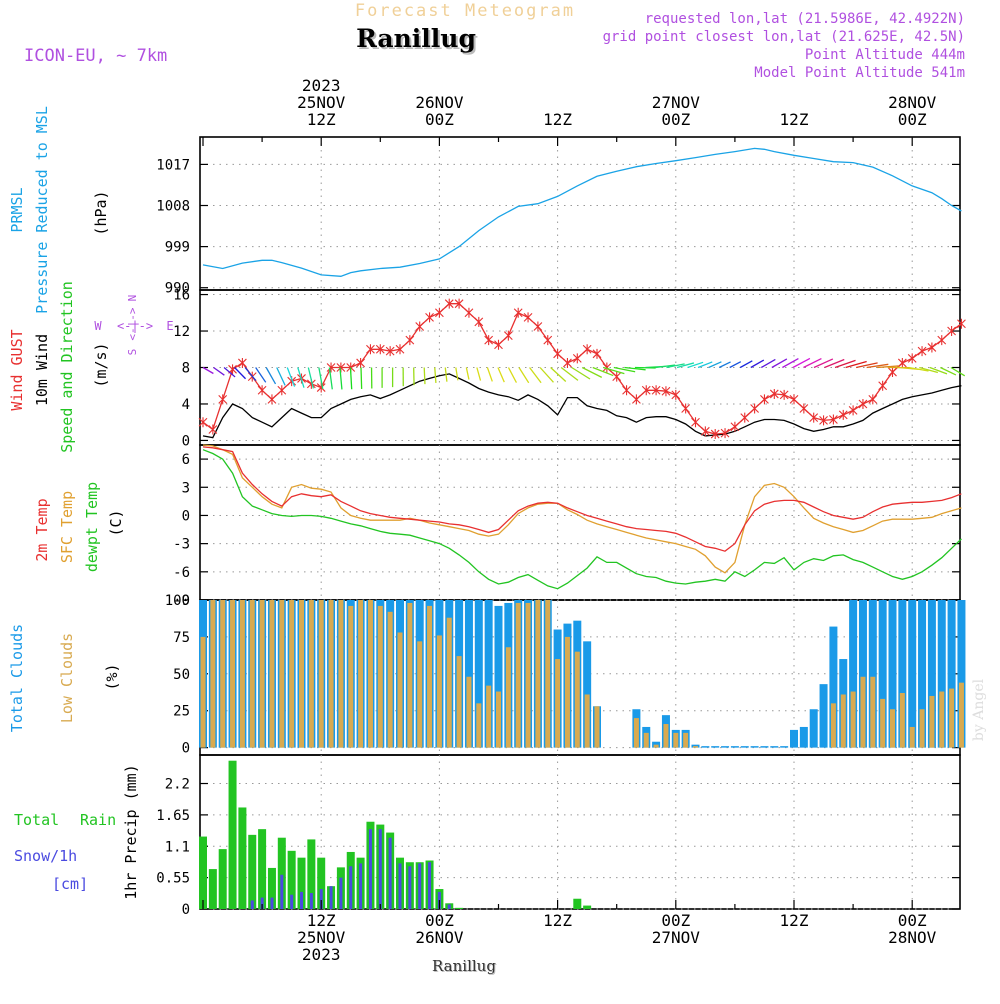 Image resolution: width=1000 pixels, height=1004 pixels. What do you see at coordinates (42, 529) in the screenshot?
I see `temp-label-2m: 2m Temp` at bounding box center [42, 529].